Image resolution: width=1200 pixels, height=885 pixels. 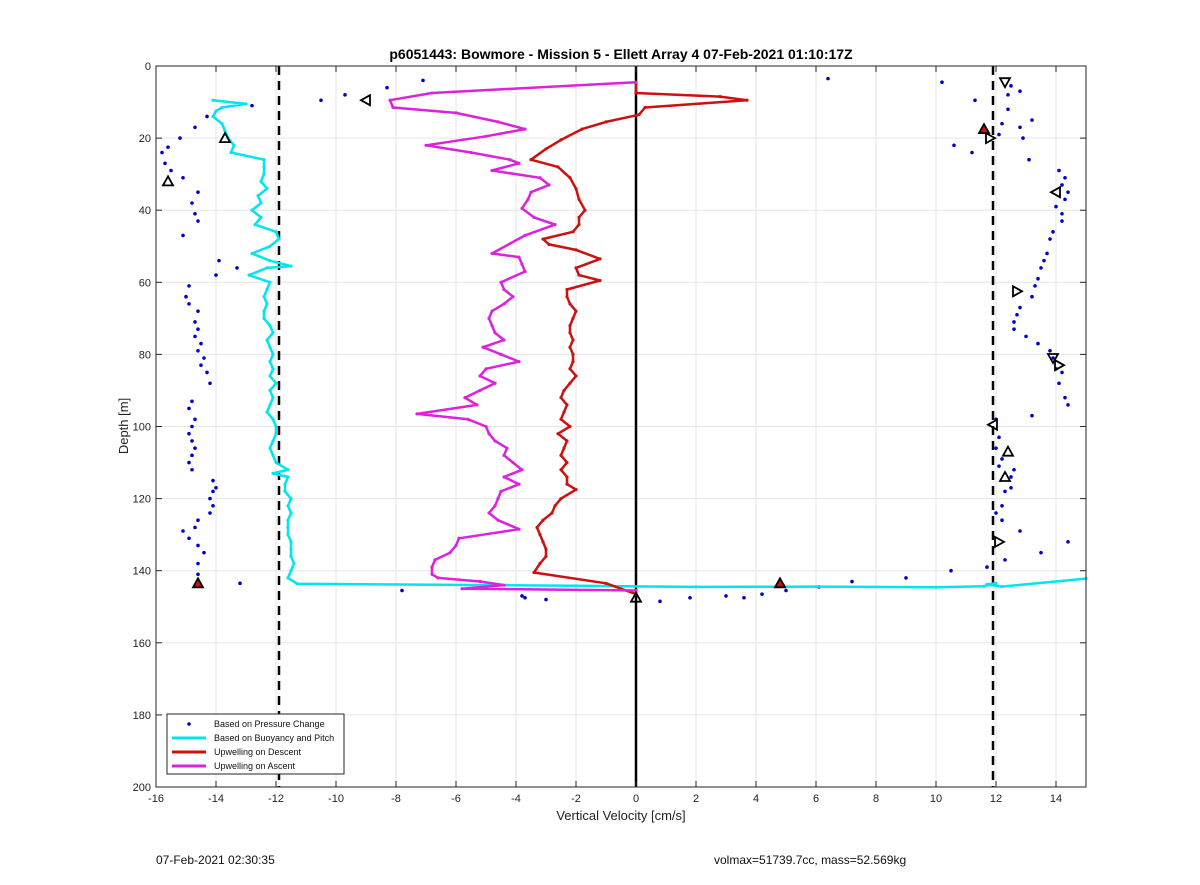 I want to click on x-tick-label: -6, so click(x=456, y=799).